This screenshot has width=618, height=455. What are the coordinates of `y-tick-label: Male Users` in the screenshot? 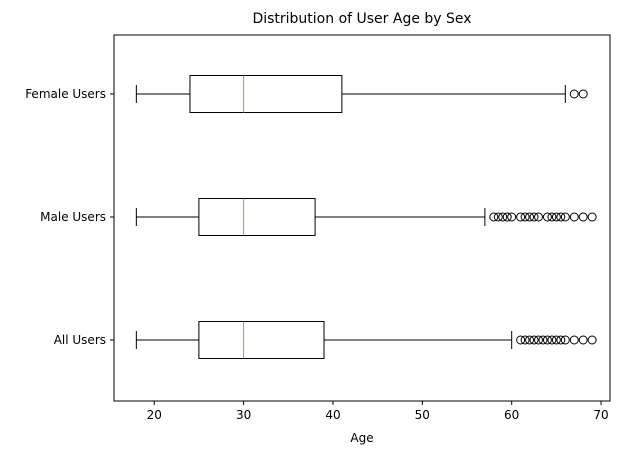 It's located at (73, 217).